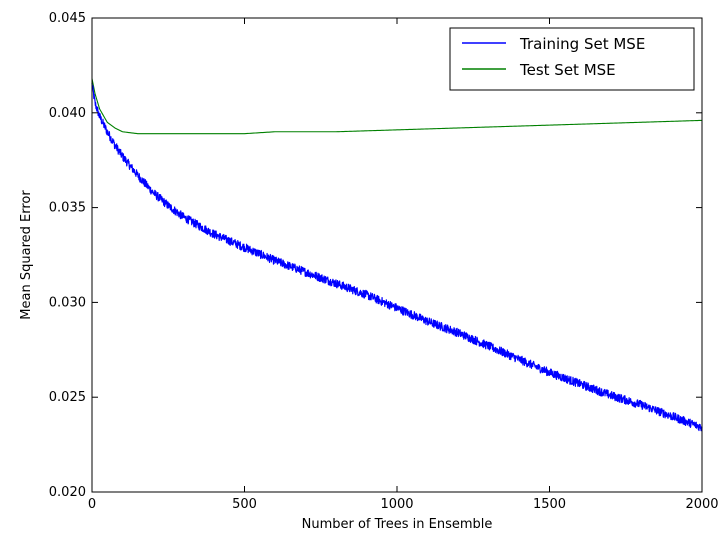 This screenshot has height=536, width=726. Describe the element at coordinates (397, 524) in the screenshot. I see `x-axis-label: Number of Trees in Ensemble` at that location.